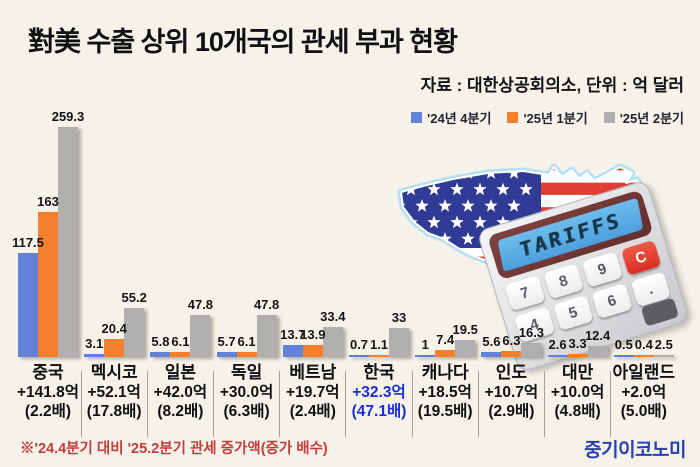 The width and height of the screenshot is (700, 467). What do you see at coordinates (511, 411) in the screenshot?
I see `increase-multiple: (2.9배)` at bounding box center [511, 411].